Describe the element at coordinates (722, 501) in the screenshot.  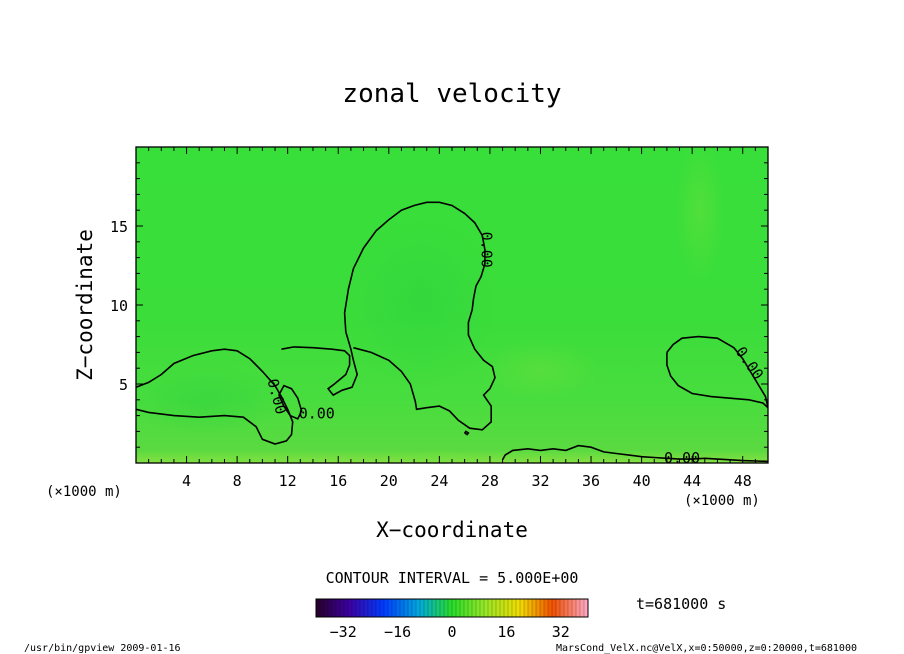
I see `x-unit-right: (×1000 m)` at that location.